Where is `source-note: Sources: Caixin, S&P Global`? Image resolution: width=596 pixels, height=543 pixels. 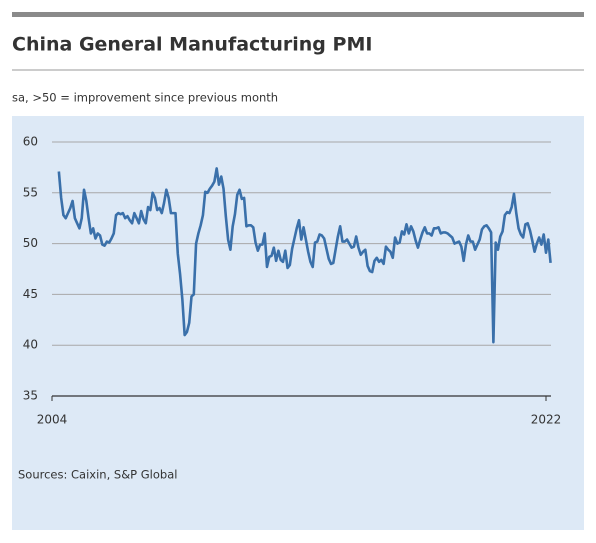 source-note: Sources: Caixin, S&P Global is located at coordinates (97, 475).